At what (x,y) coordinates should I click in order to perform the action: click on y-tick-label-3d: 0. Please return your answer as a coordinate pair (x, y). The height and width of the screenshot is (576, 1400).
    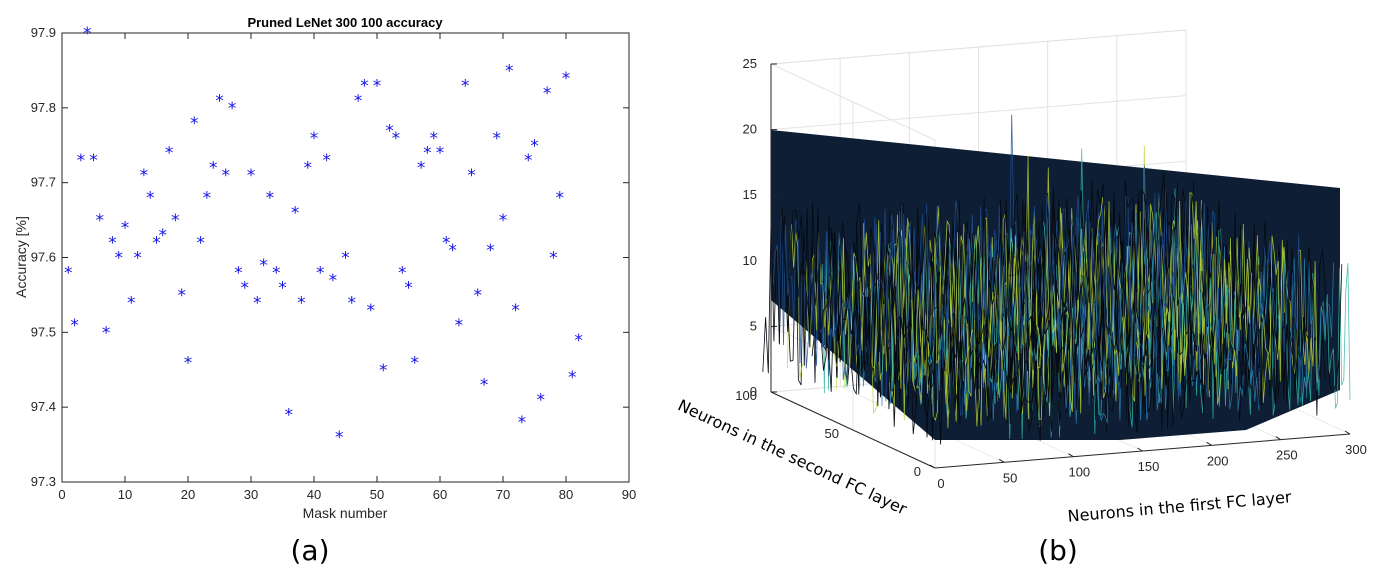
    Looking at the image, I should click on (917, 471).